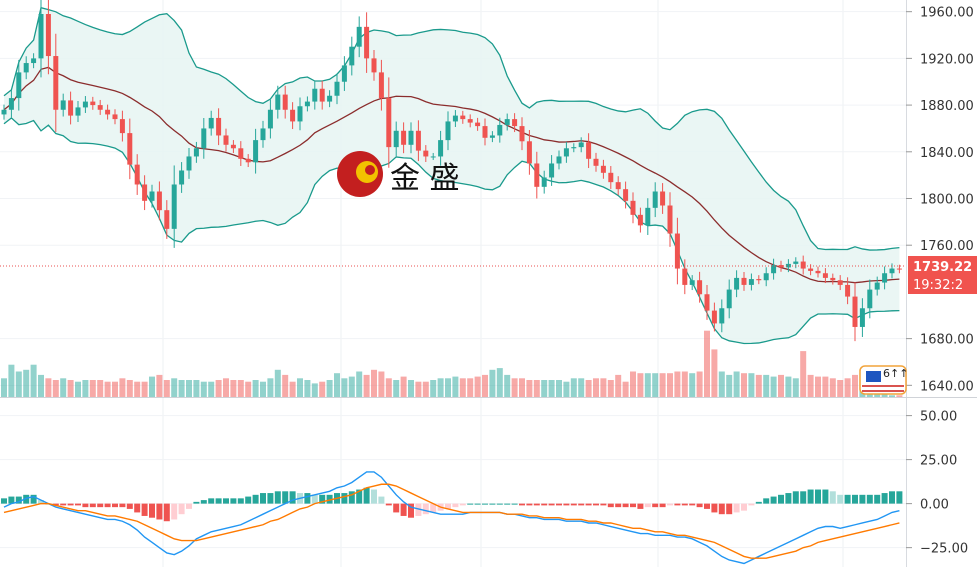  Describe the element at coordinates (425, 178) in the screenshot. I see `watermark-text: 金 盛` at that location.